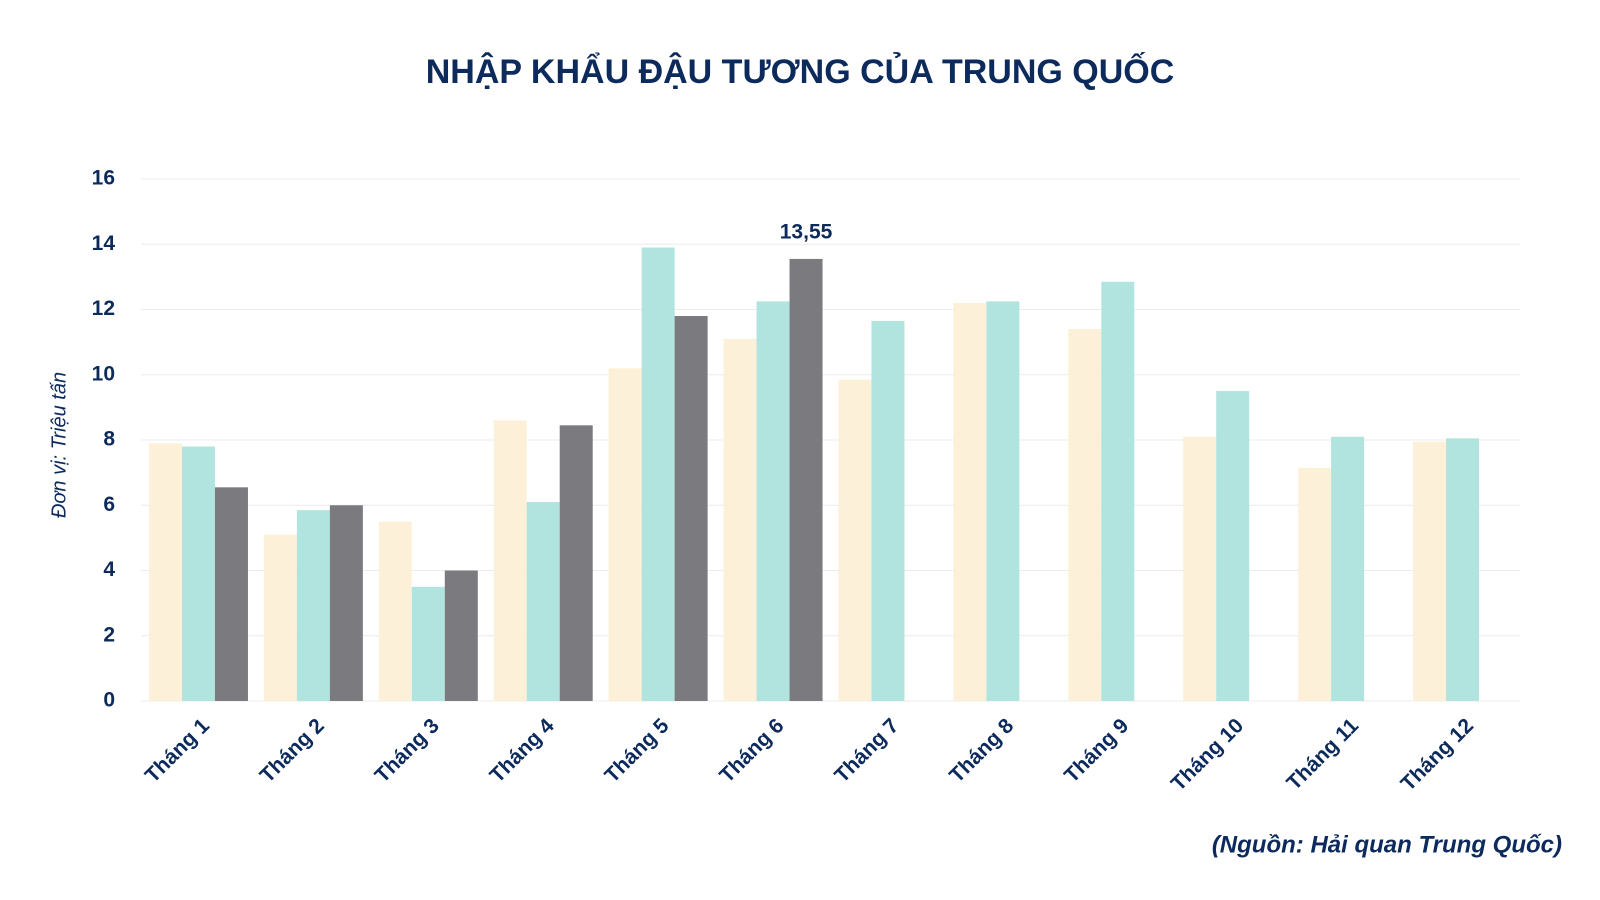 This screenshot has width=1600, height=900. What do you see at coordinates (109, 504) in the screenshot?
I see `y-tick-label: 6` at bounding box center [109, 504].